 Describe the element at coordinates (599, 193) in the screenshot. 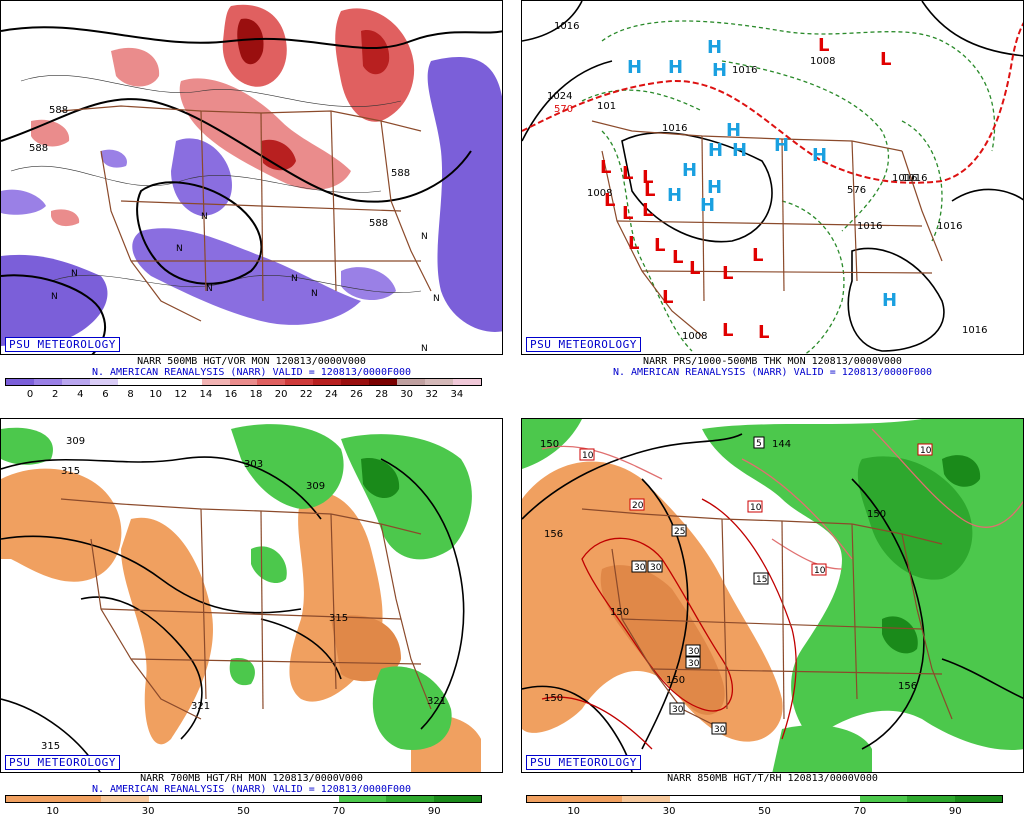

I see `isobar-label: 1008` at that location.